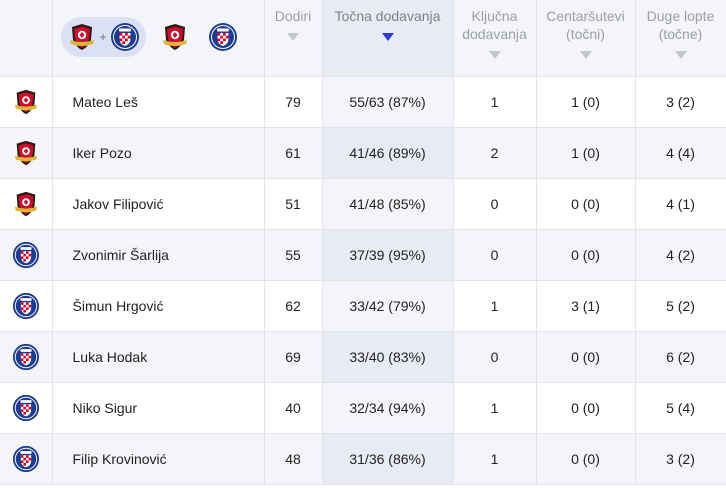 Image resolution: width=726 pixels, height=489 pixels. What do you see at coordinates (158, 357) in the screenshot?
I see `player-name: Luka Hodak` at bounding box center [158, 357].